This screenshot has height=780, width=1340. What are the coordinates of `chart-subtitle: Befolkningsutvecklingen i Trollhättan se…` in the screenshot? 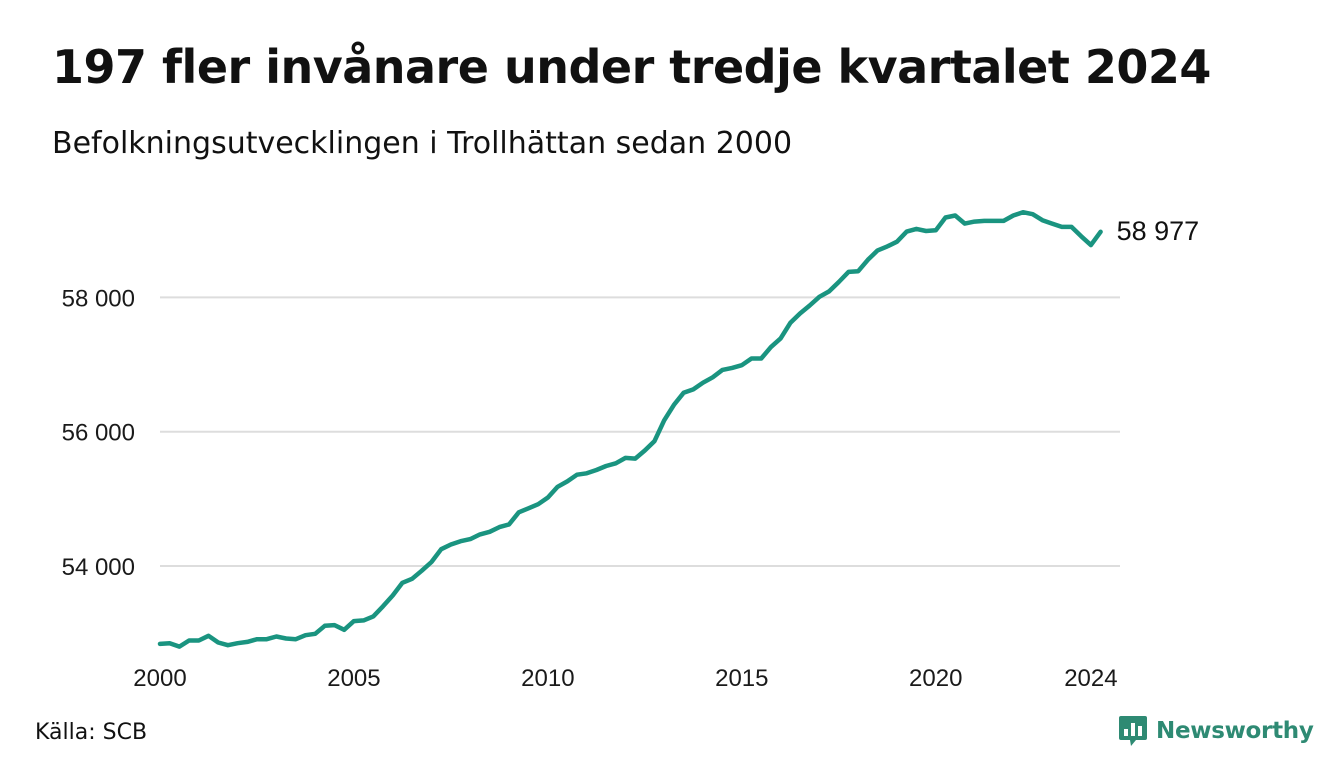 It's located at (422, 143).